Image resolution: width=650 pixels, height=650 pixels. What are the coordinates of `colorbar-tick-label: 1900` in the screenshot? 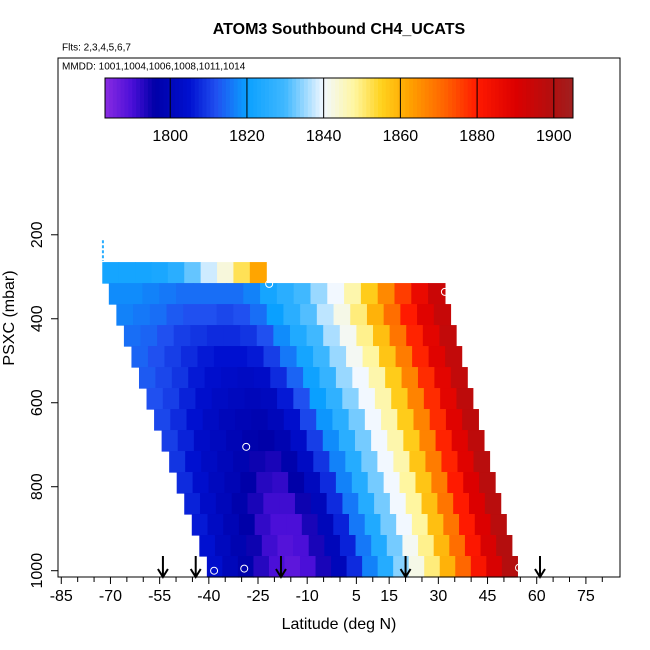 It's located at (554, 136).